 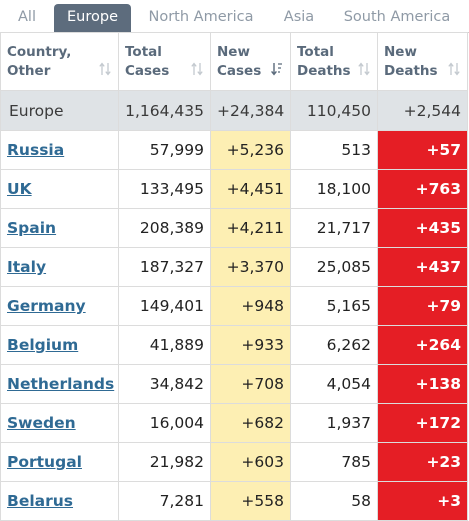 What do you see at coordinates (250, 501) in the screenshot?
I see `new-cases-cell: +558` at bounding box center [250, 501].